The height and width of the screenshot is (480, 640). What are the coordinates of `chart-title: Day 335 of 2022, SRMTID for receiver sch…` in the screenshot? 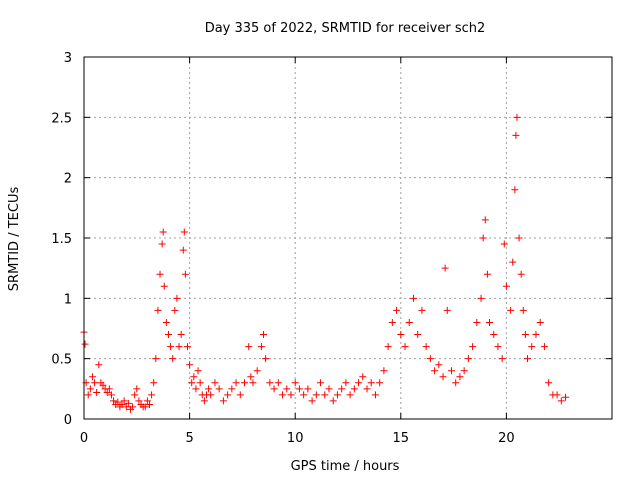 It's located at (345, 28).